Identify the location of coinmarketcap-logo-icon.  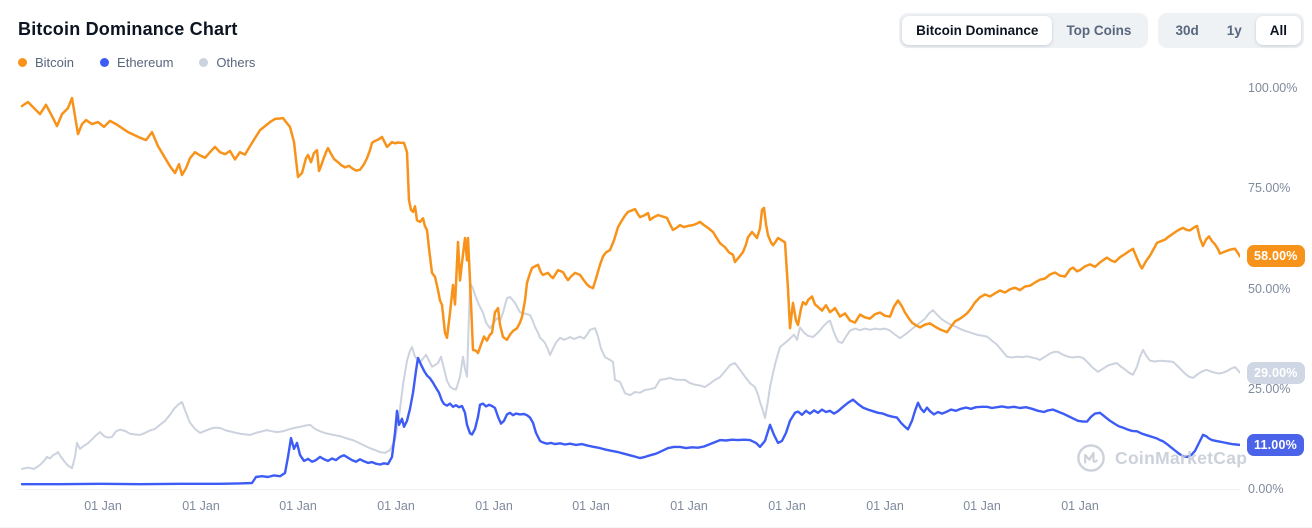
(1091, 458).